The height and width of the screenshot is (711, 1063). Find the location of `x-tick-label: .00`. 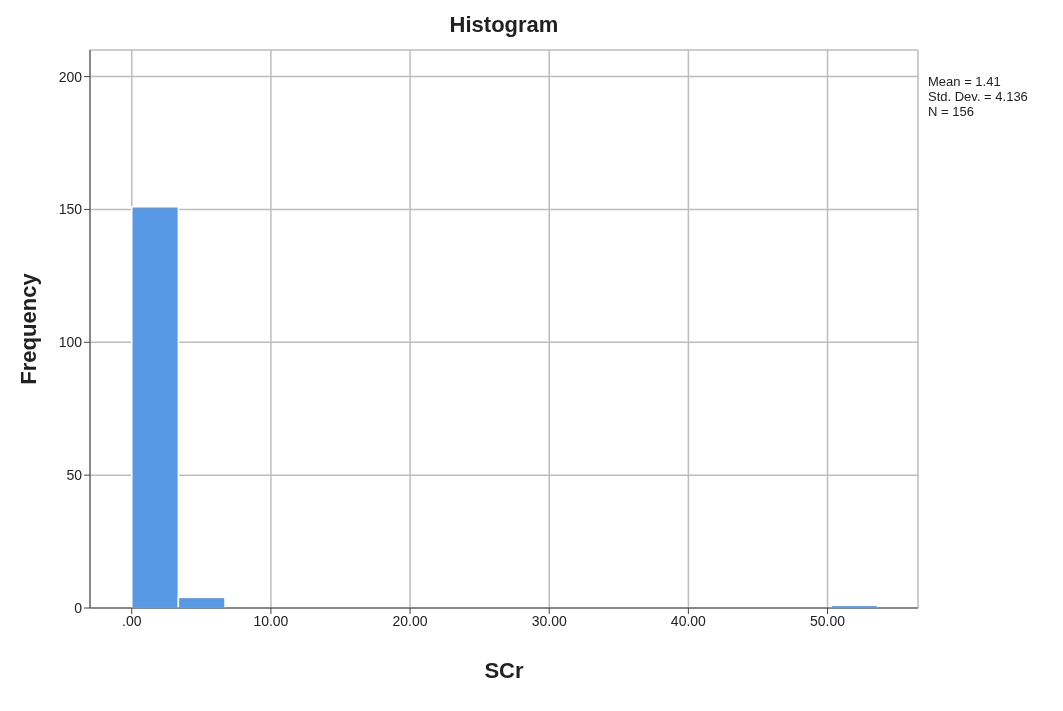

x-tick-label: .00 is located at coordinates (132, 620).